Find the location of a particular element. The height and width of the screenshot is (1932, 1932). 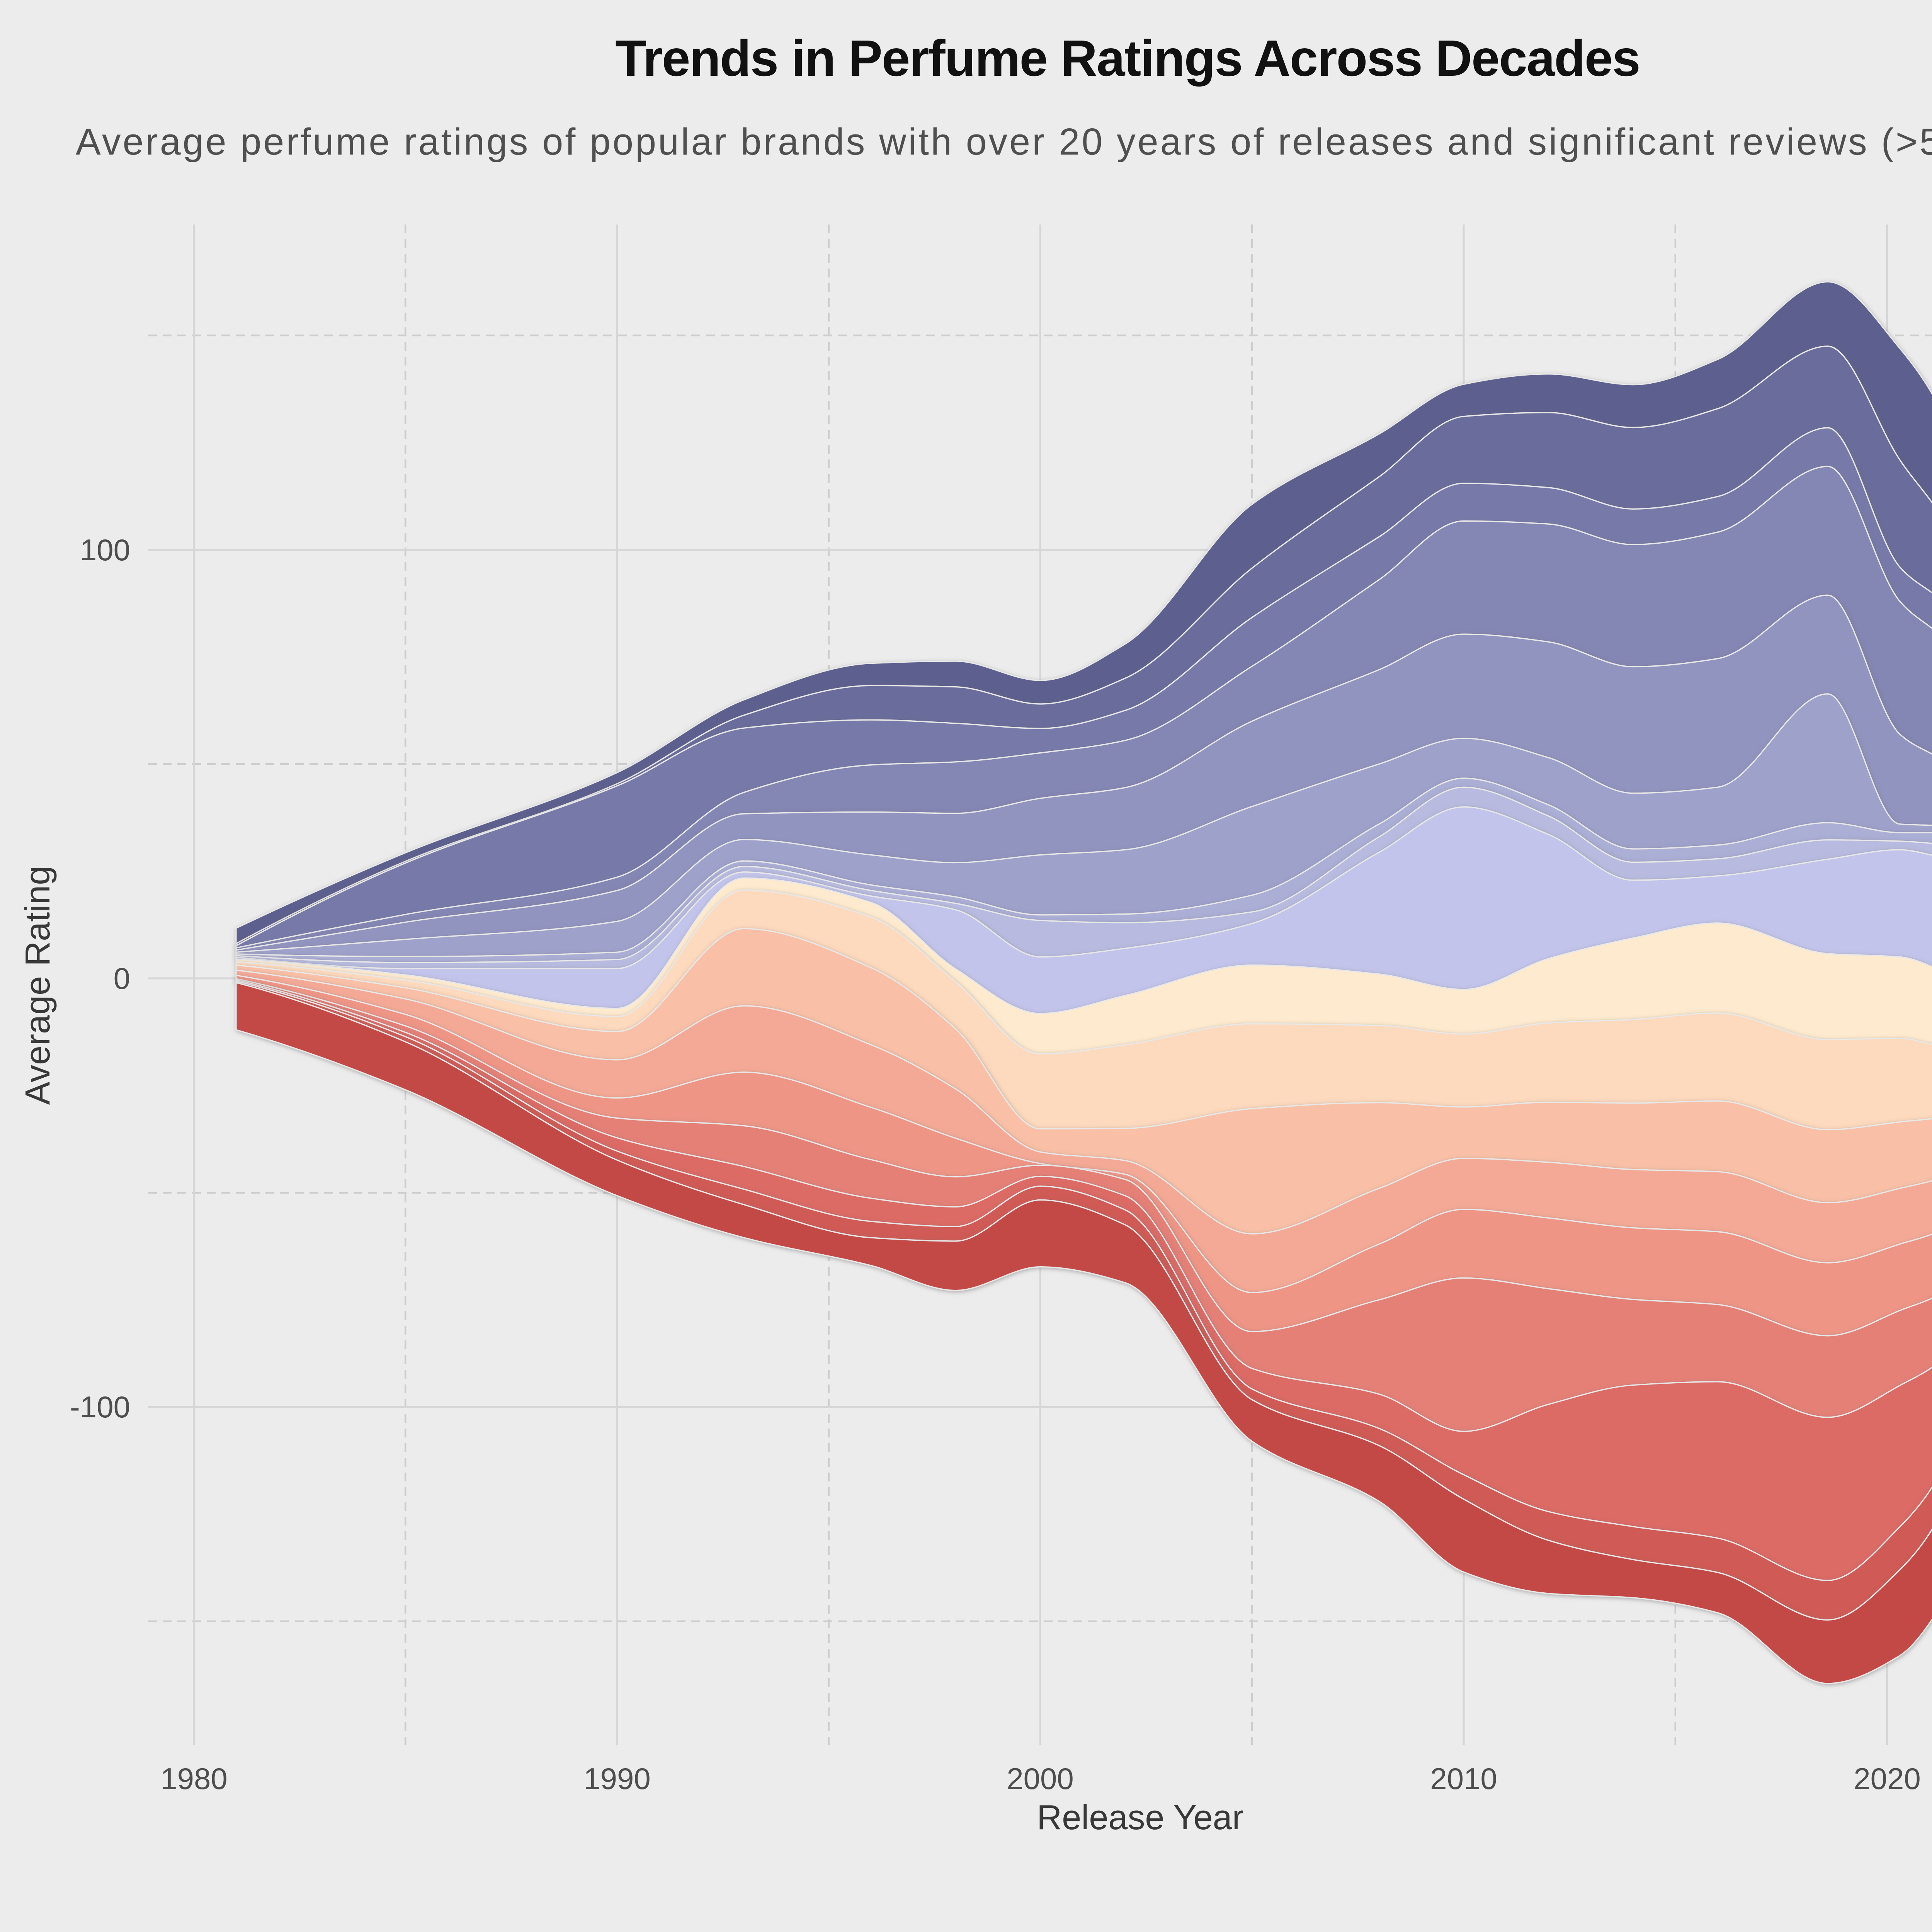

svg-text:Trends in Perfume Ratings Acro: Trends in Perfume Ratings Across Decades is located at coordinates (1127, 58).